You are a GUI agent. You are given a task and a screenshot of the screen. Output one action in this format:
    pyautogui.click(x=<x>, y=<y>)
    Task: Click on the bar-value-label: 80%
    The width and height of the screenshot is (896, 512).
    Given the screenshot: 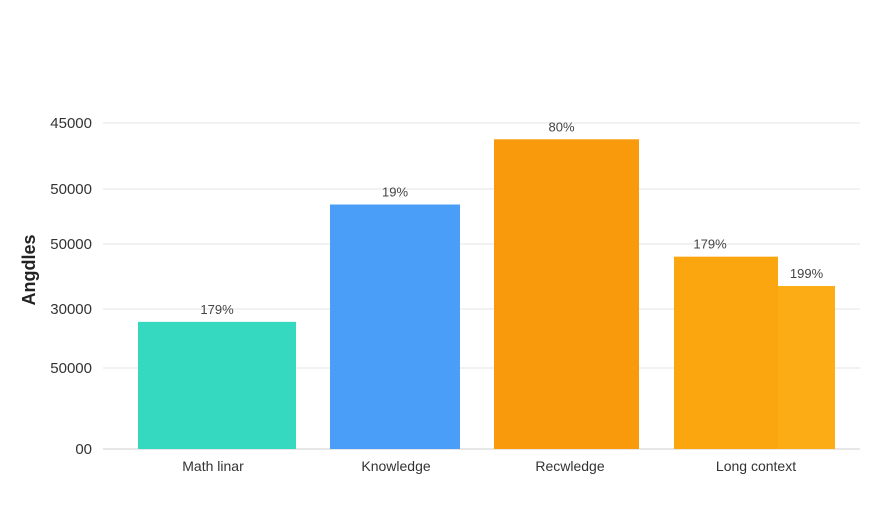 What is the action you would take?
    pyautogui.click(x=561, y=126)
    